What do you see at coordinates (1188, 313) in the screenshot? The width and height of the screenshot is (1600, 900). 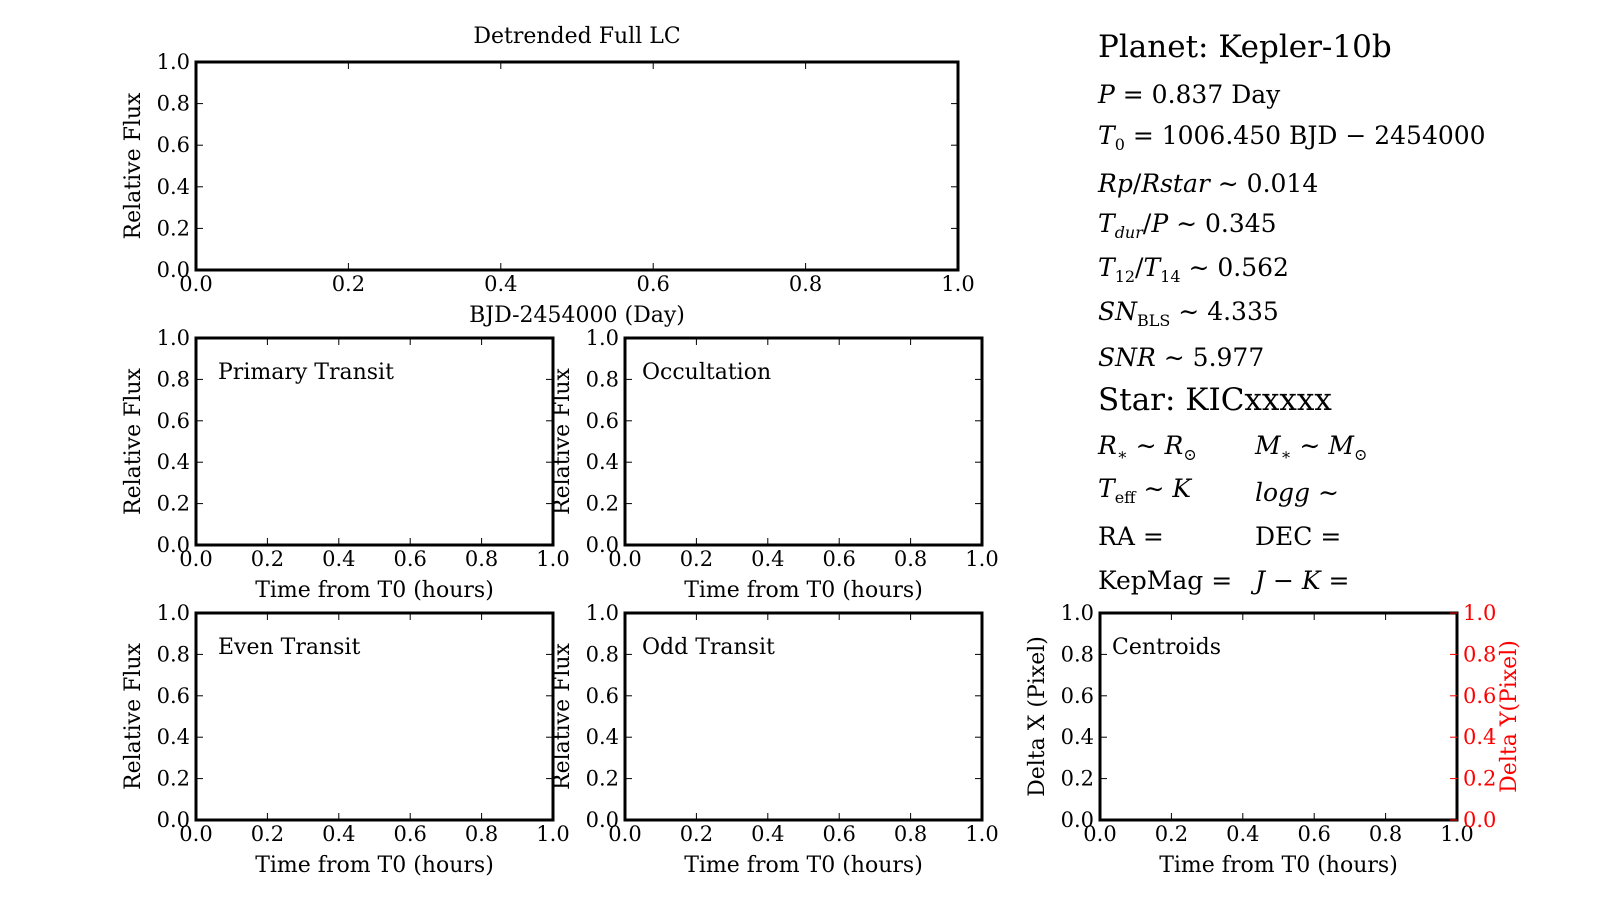 I see `sn-bls-line: SNBLS ∼ 4.335` at bounding box center [1188, 313].